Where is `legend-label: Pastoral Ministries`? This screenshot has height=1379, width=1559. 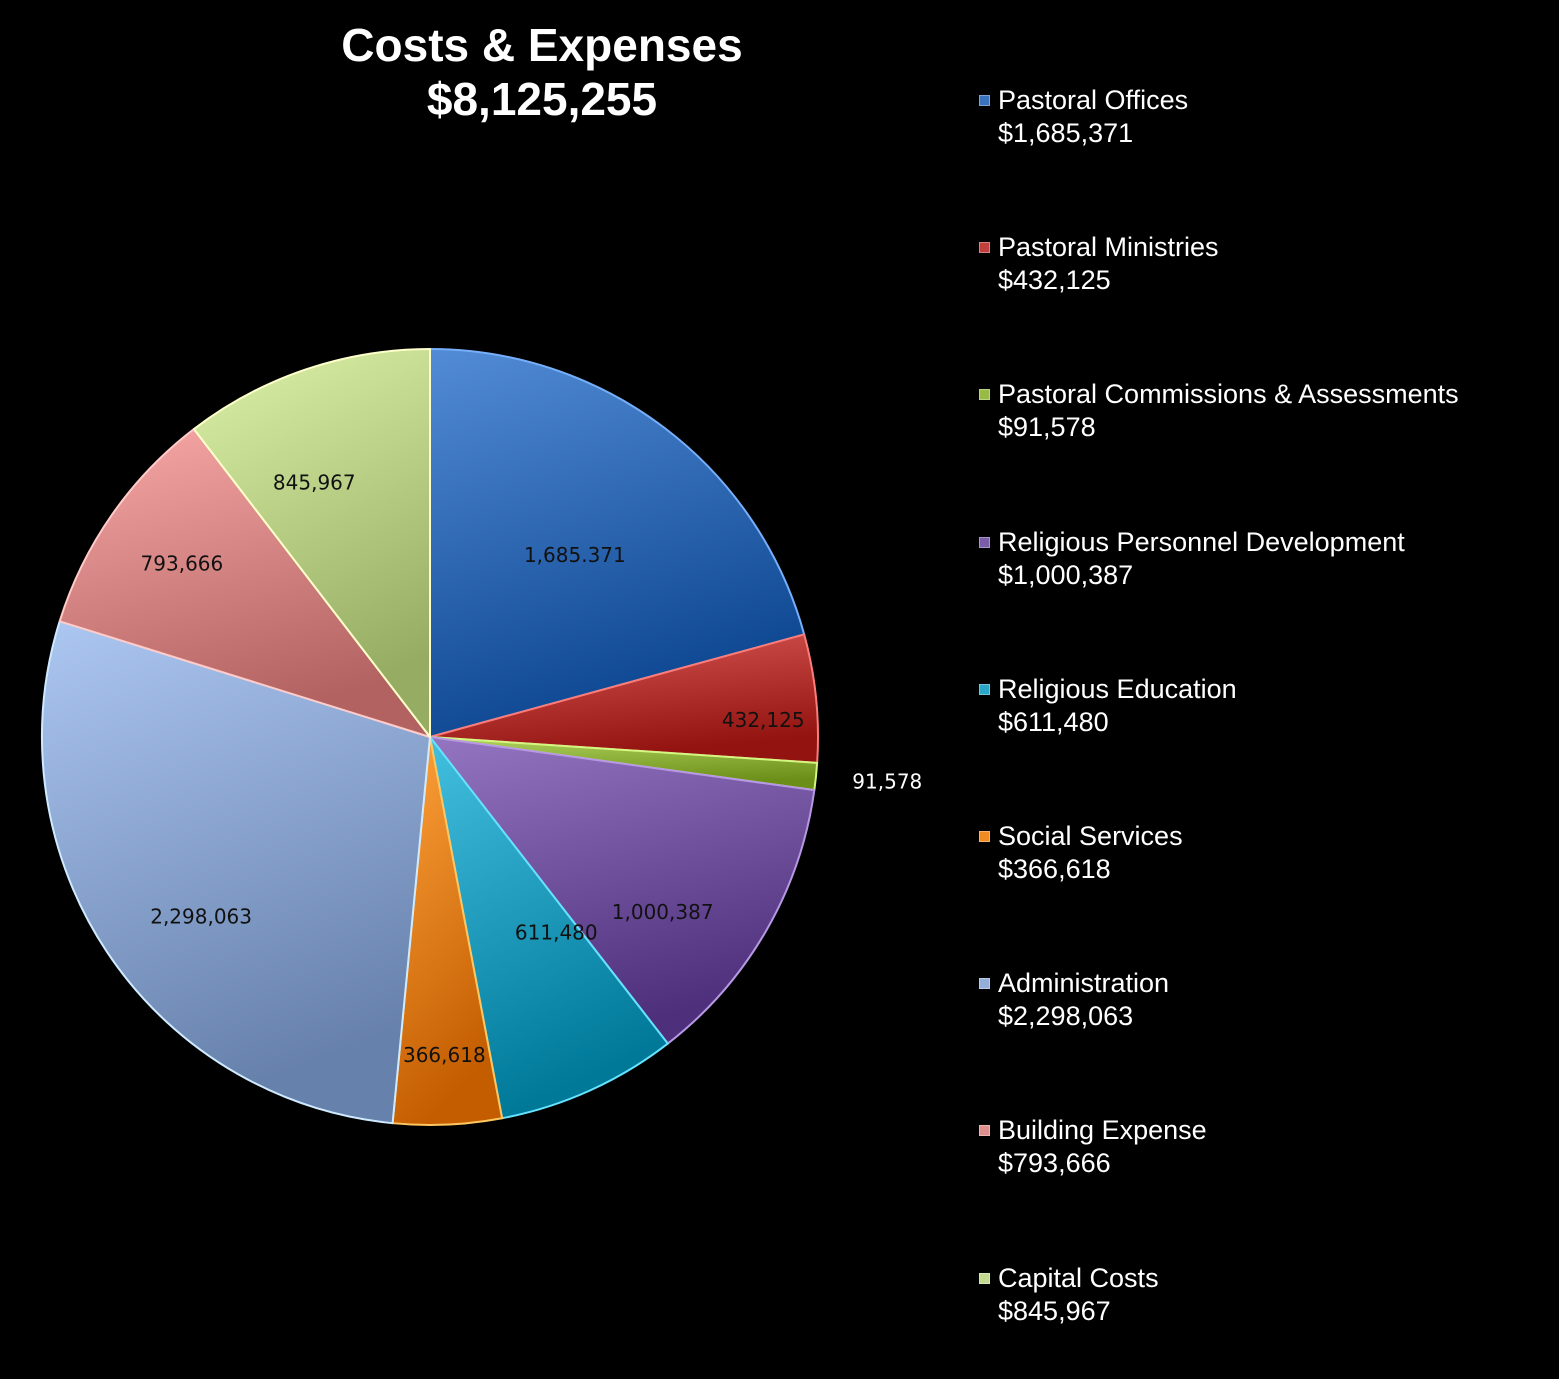
legend-label: Pastoral Ministries is located at coordinates (1108, 247).